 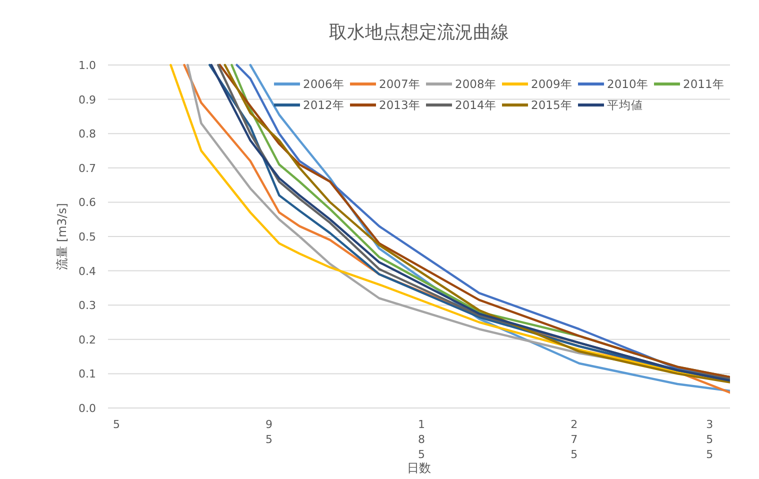 What do you see at coordinates (627, 84) in the screenshot?
I see `legend-label: 2010年` at bounding box center [627, 84].